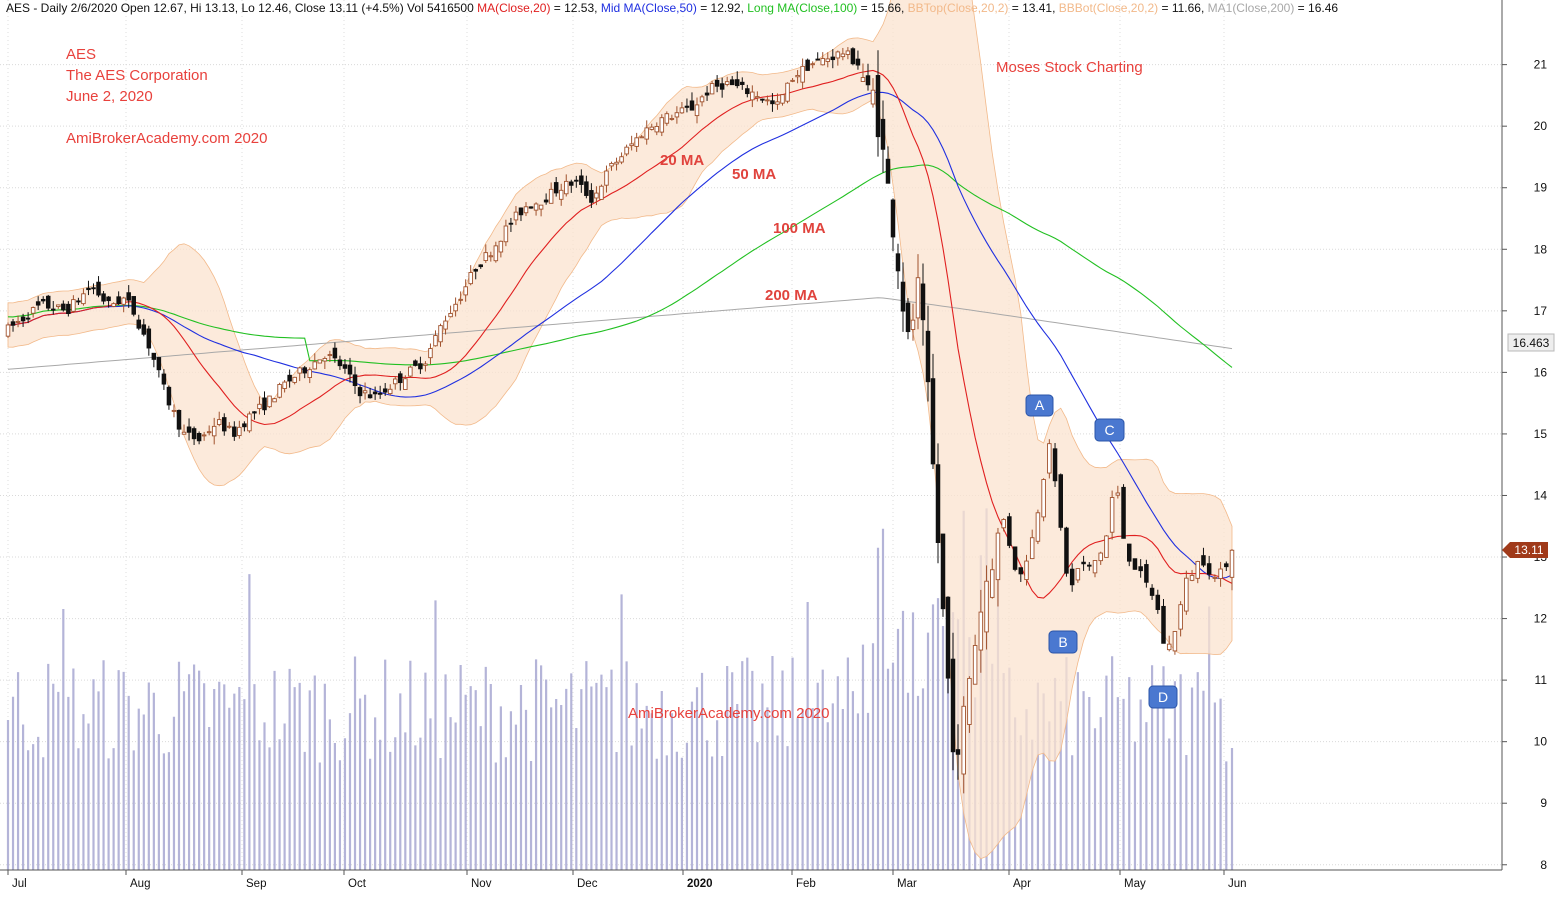 The width and height of the screenshot is (1561, 897). I want to click on header-segment: BBBot(Close,20,2), so click(1108, 8).